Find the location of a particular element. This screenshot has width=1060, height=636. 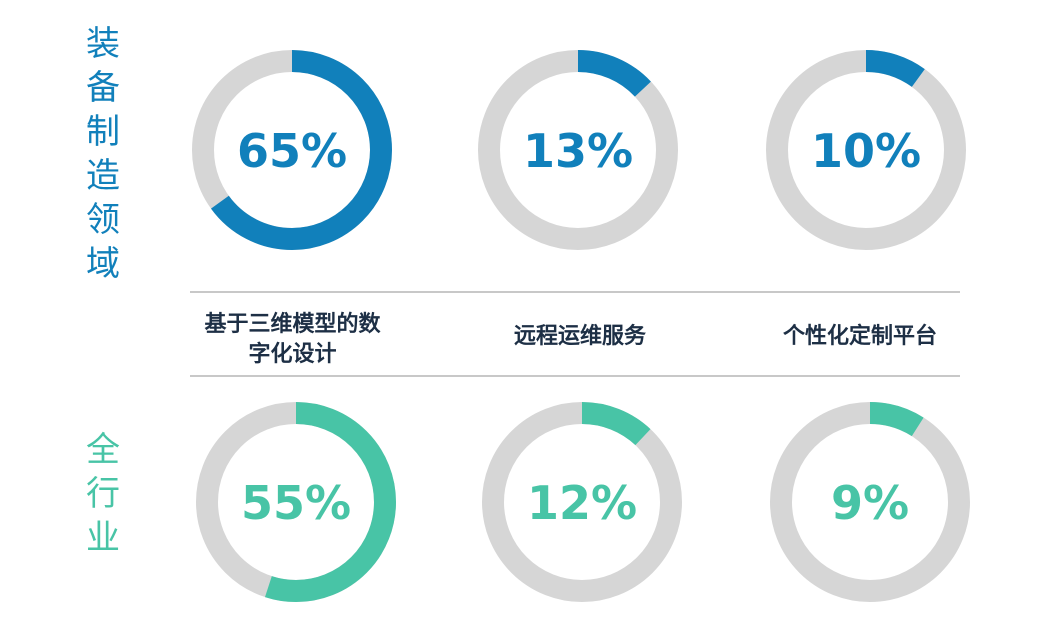

donut-value-label: 13% is located at coordinates (578, 151).